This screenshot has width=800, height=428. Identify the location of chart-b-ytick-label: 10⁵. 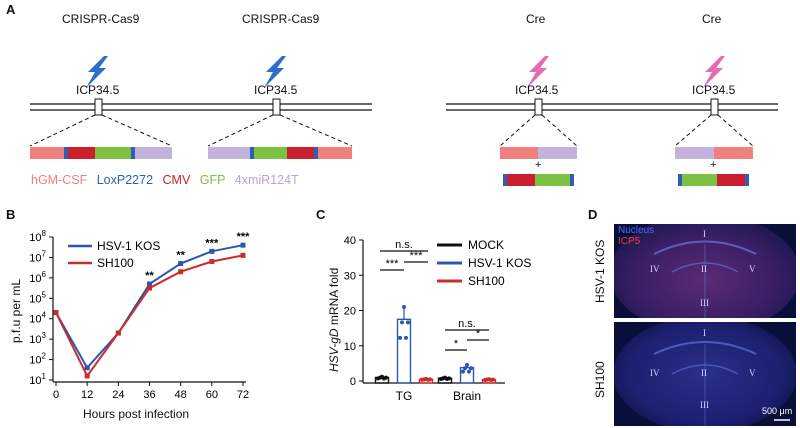
(37, 297).